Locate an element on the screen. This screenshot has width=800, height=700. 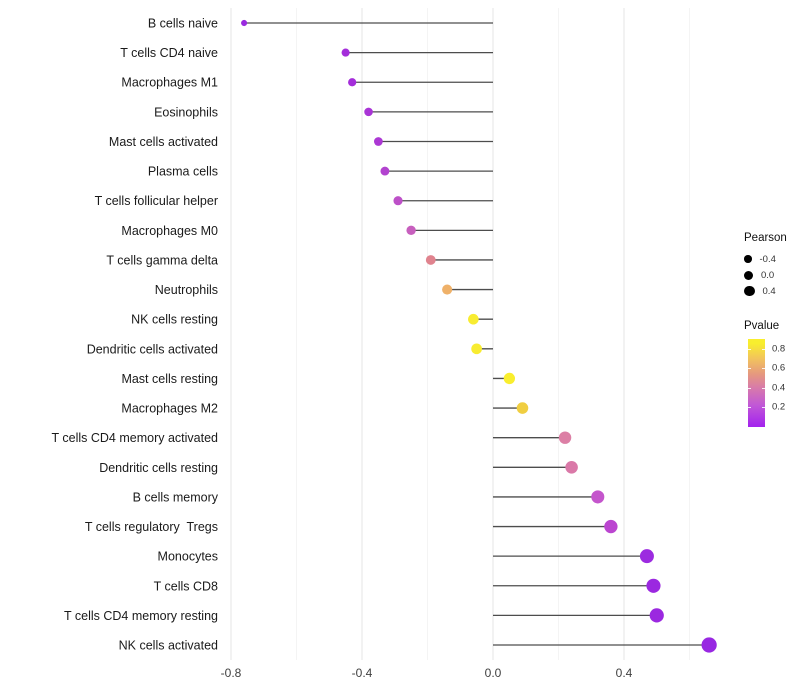
legend-pearson-items: -0.4 0.0 0.4 is located at coordinates (772, 275).